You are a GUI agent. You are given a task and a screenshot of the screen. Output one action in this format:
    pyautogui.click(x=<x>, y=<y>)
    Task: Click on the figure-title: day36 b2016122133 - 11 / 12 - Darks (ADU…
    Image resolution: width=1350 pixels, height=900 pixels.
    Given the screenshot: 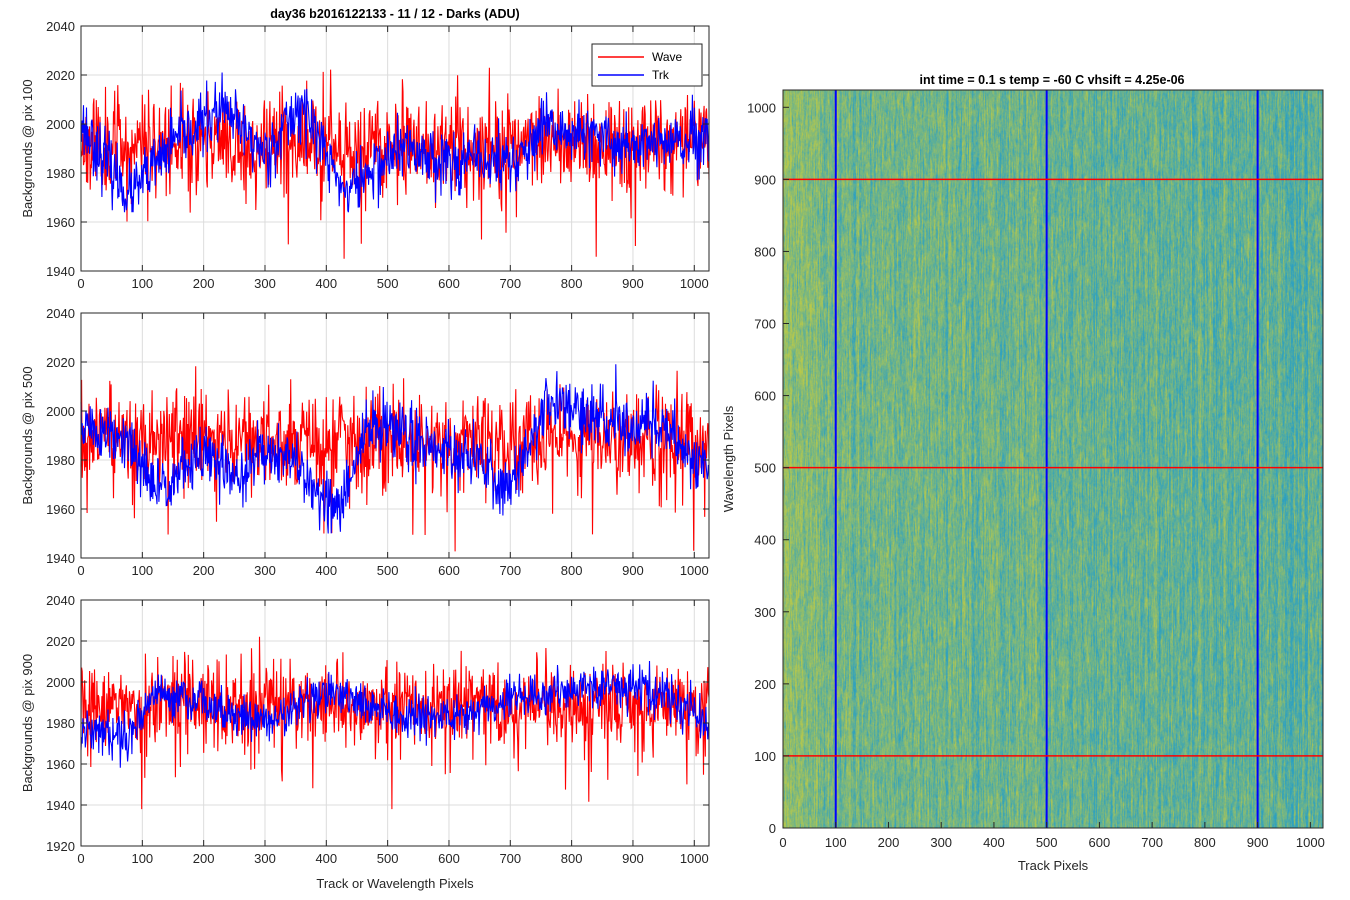 What is the action you would take?
    pyautogui.click(x=394, y=14)
    